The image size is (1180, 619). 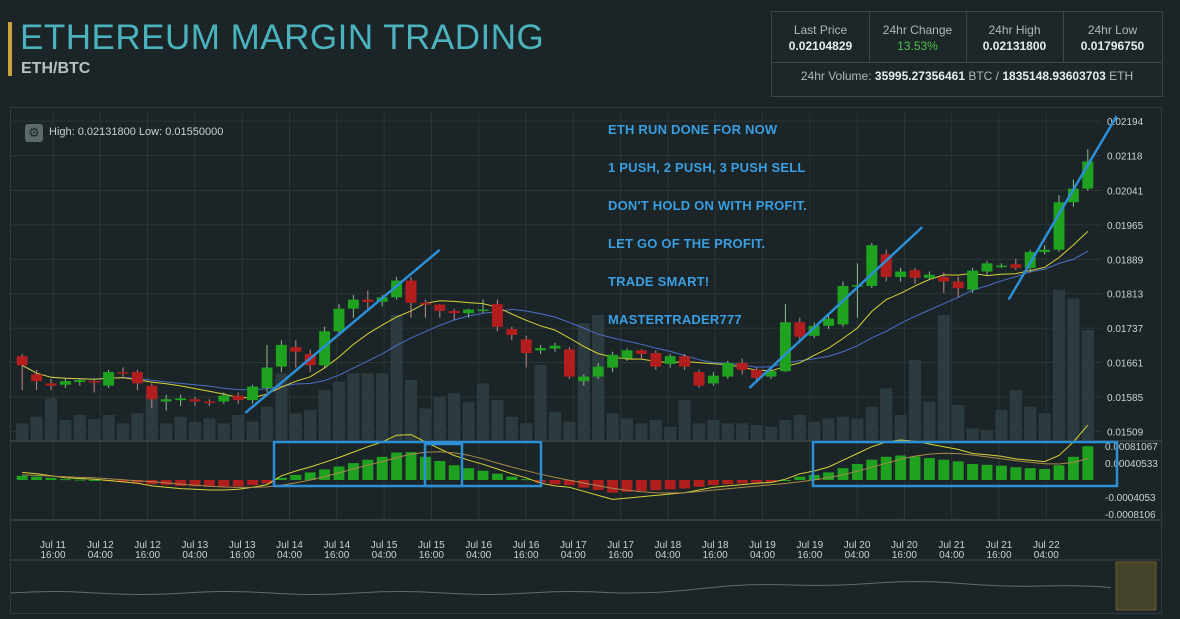 I want to click on annotation-text: DON'T HOLD ON WITH PROFIT., so click(x=707, y=205).